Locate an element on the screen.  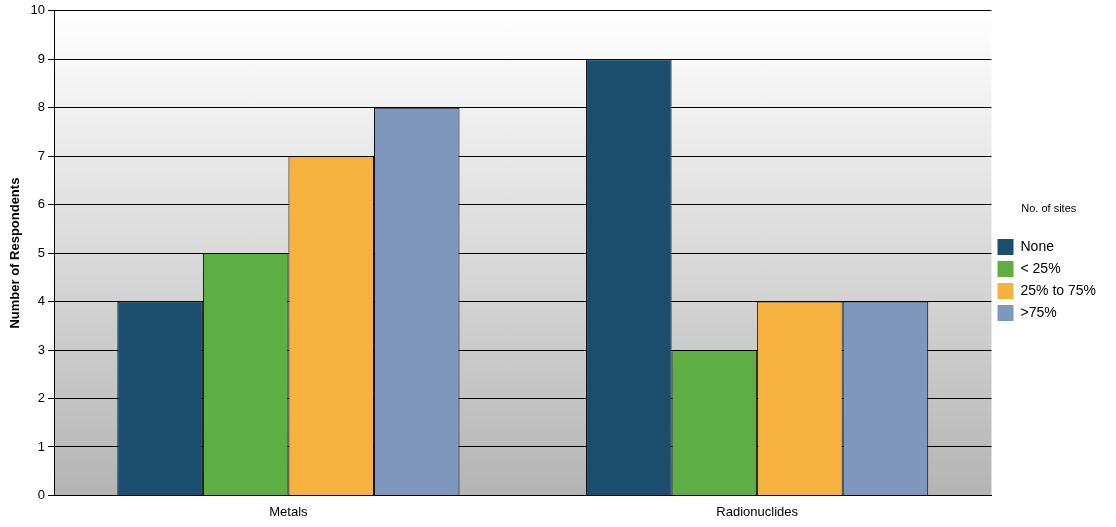
y-tick-label: 4 is located at coordinates (41, 301).